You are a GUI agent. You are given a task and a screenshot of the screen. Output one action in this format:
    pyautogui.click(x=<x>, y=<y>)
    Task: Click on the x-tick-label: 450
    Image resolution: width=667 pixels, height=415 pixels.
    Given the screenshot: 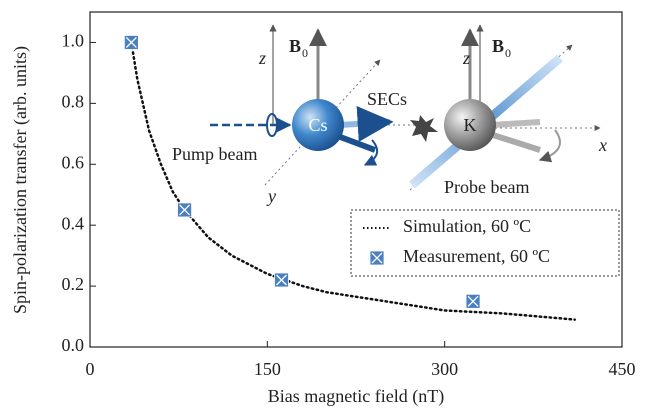 What is the action you would take?
    pyautogui.click(x=622, y=369)
    